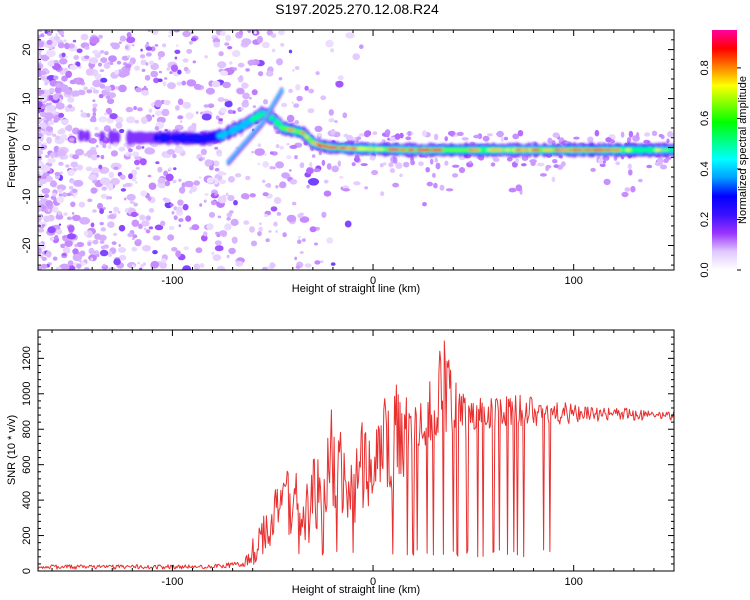 The width and height of the screenshot is (750, 600). I want to click on x-tick-label: 100, so click(574, 582).